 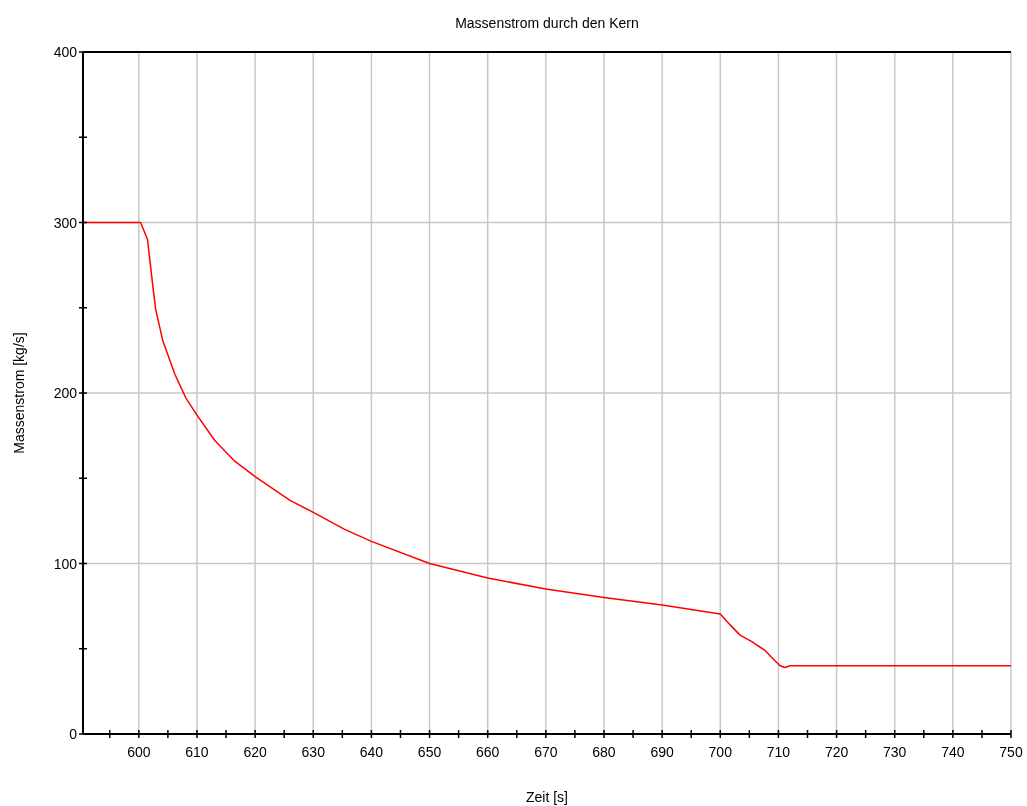 I want to click on chart-title: Massenstrom durch den Kern, so click(x=547, y=23).